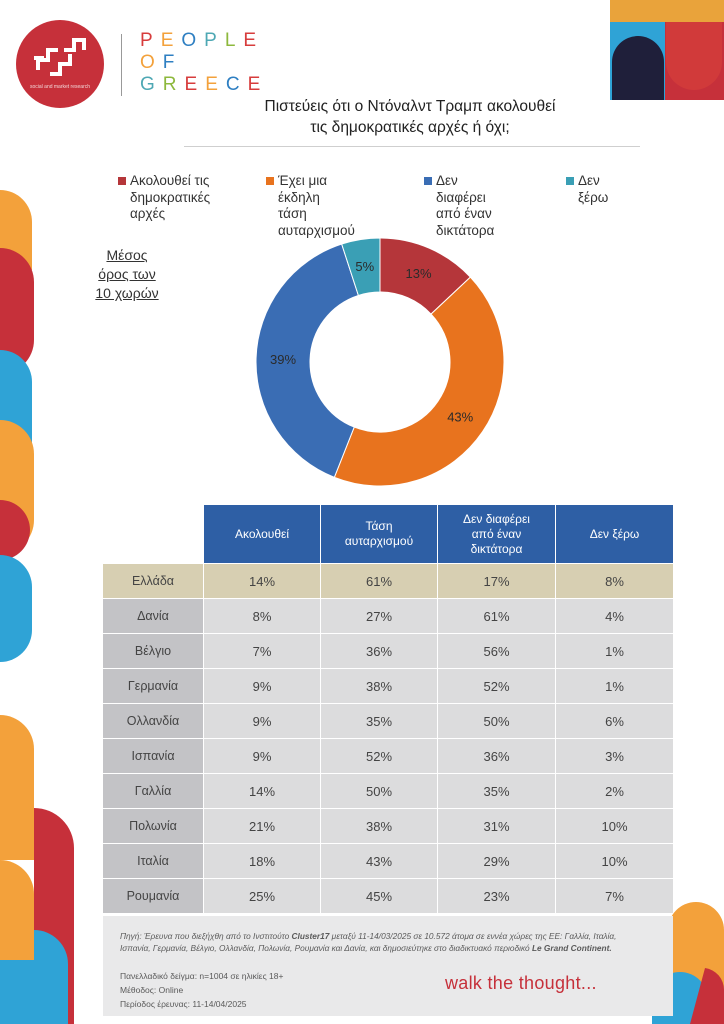 The image size is (724, 1024). What do you see at coordinates (496, 826) in the screenshot?
I see `value-cell: 31%` at bounding box center [496, 826].